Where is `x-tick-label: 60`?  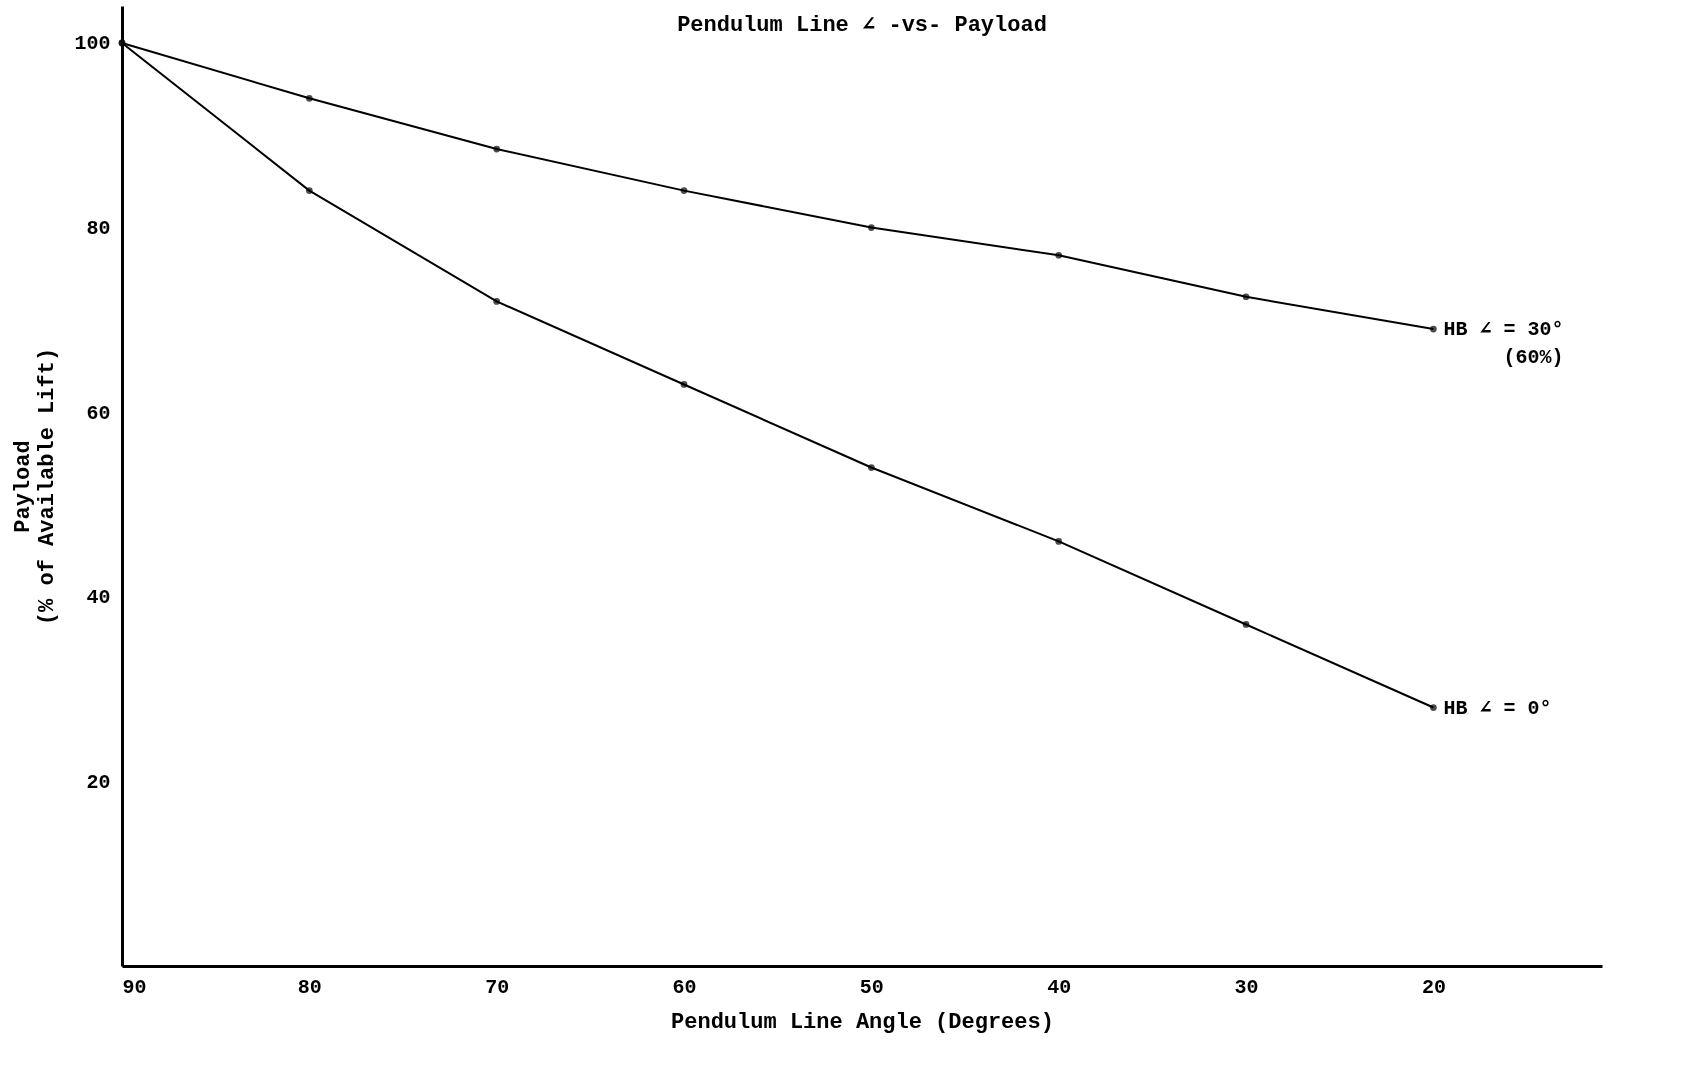
x-tick-label: 60 is located at coordinates (684, 987).